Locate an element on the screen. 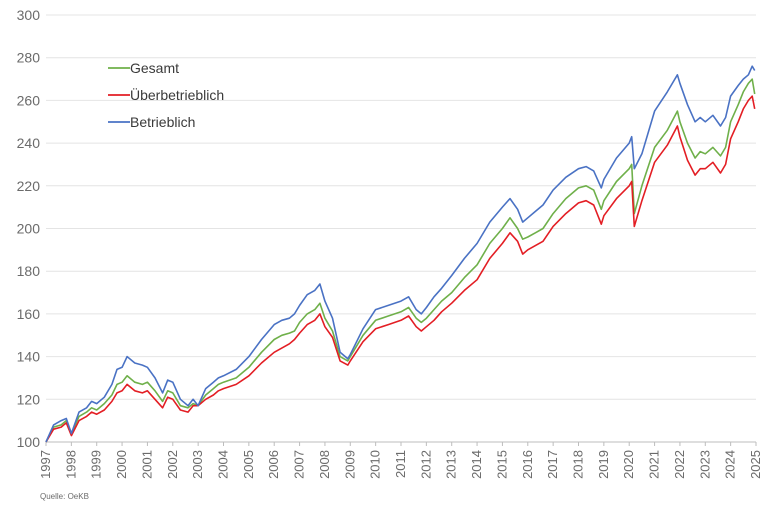 This screenshot has height=505, width=776. x-tick-label: 2025 is located at coordinates (755, 464).